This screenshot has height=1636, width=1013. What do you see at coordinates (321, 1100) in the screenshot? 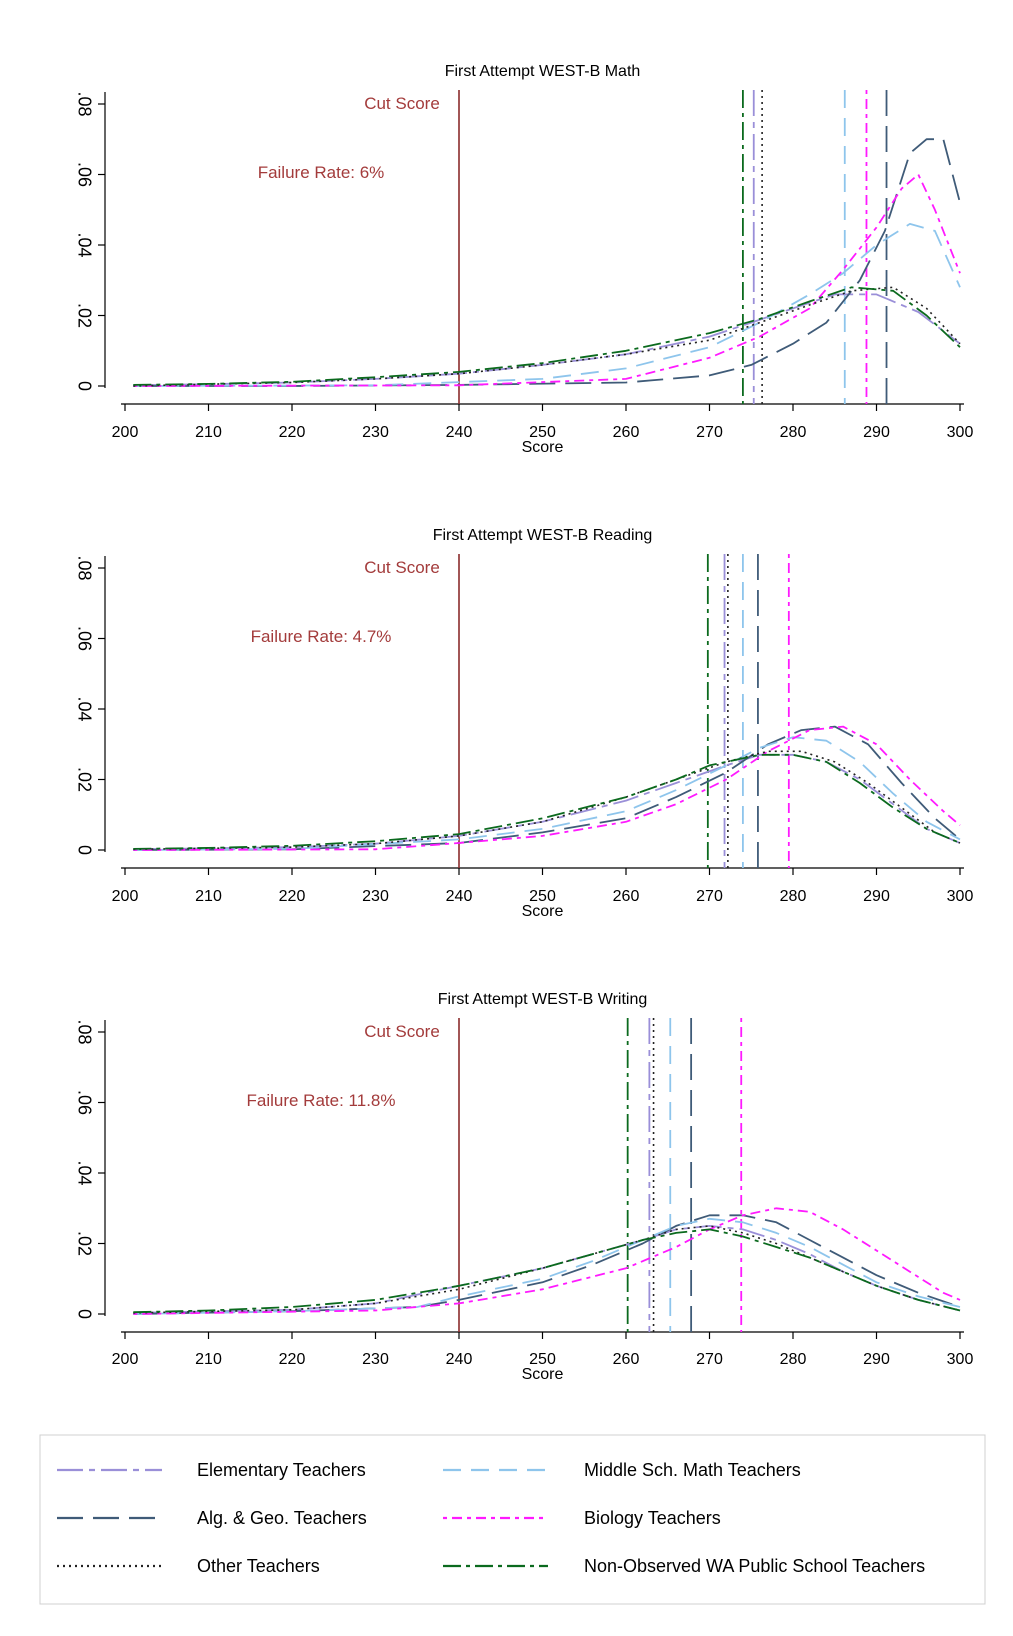
I see `failure-rate-label: Failure Rate: 11.8%` at bounding box center [321, 1100].